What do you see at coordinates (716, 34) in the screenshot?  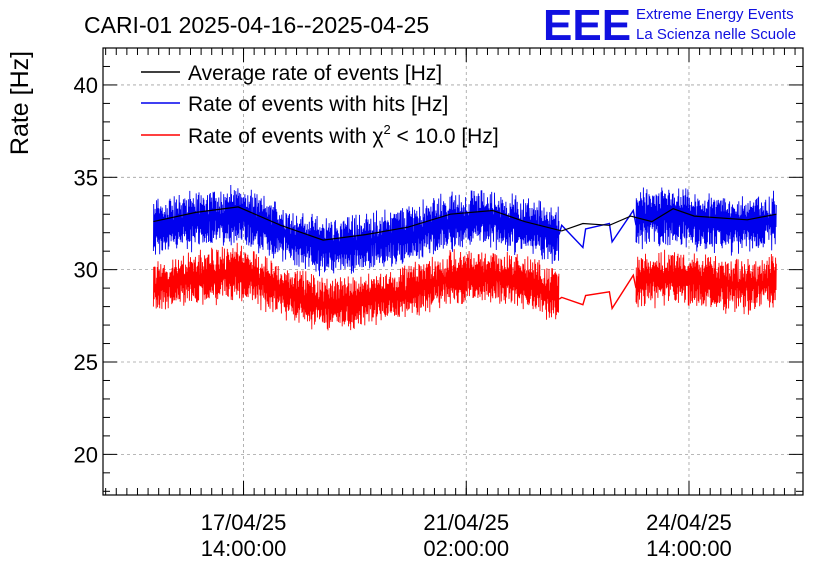 I see `eee-logo-line2: La Scienza nelle Scuole` at bounding box center [716, 34].